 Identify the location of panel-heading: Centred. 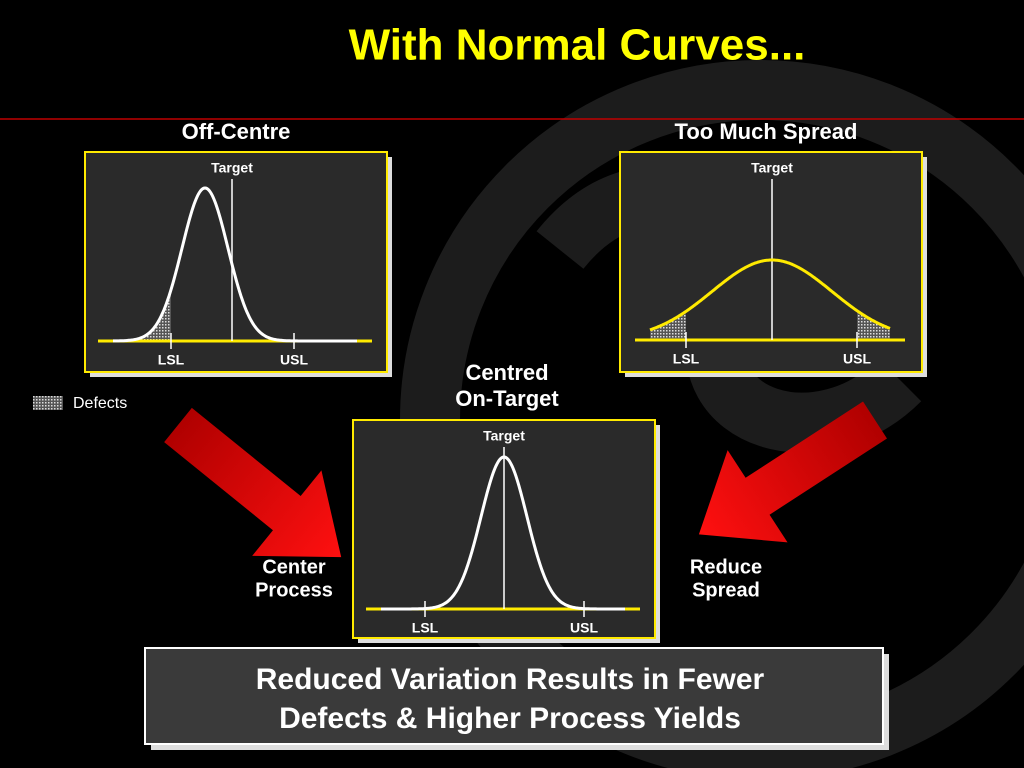
(506, 372).